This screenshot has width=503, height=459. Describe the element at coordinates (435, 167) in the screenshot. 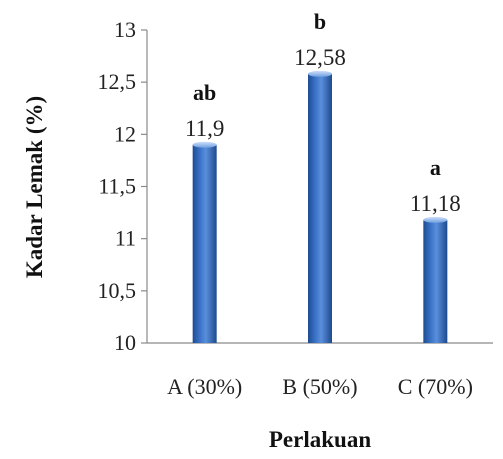

I see `significance-label: a` at that location.